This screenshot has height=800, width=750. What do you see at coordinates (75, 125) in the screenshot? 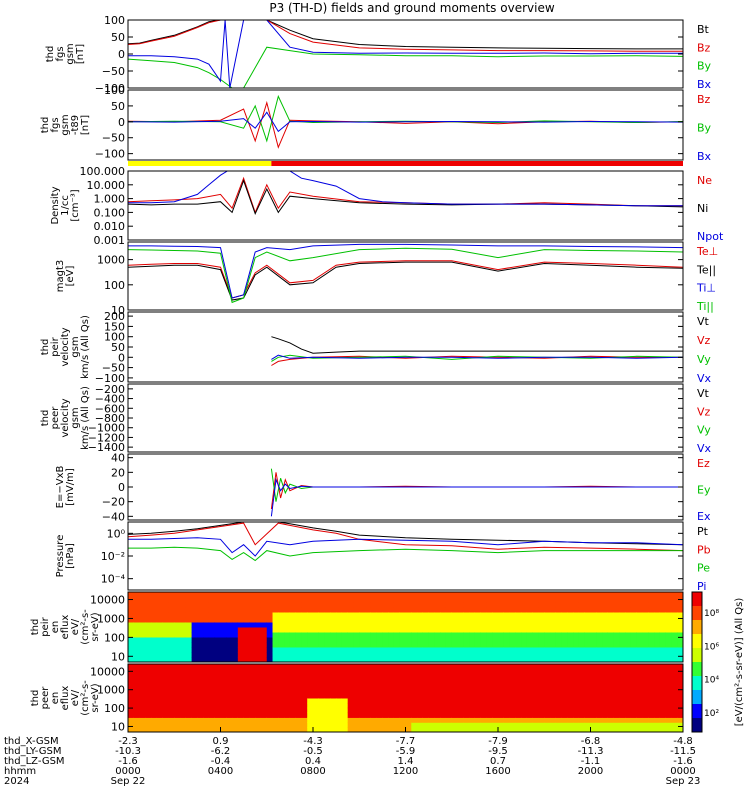
I see `y-axis-label-line: -t89` at bounding box center [75, 125].